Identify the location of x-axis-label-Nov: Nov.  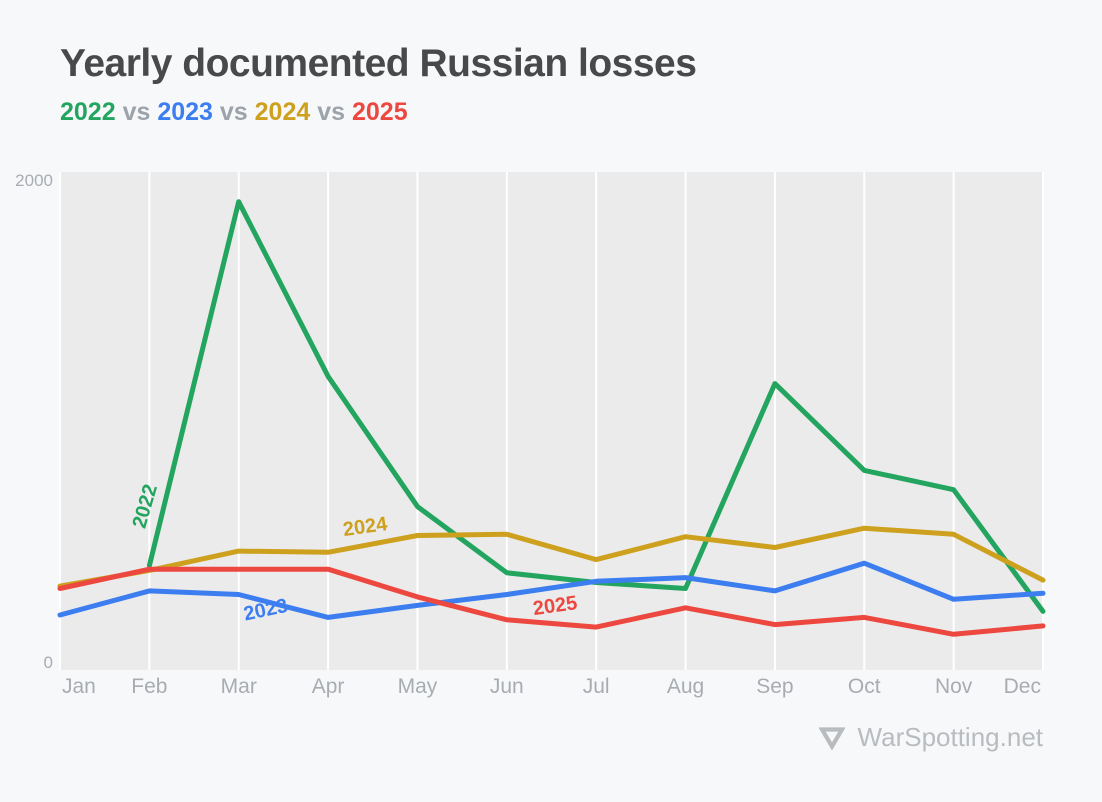
(954, 686).